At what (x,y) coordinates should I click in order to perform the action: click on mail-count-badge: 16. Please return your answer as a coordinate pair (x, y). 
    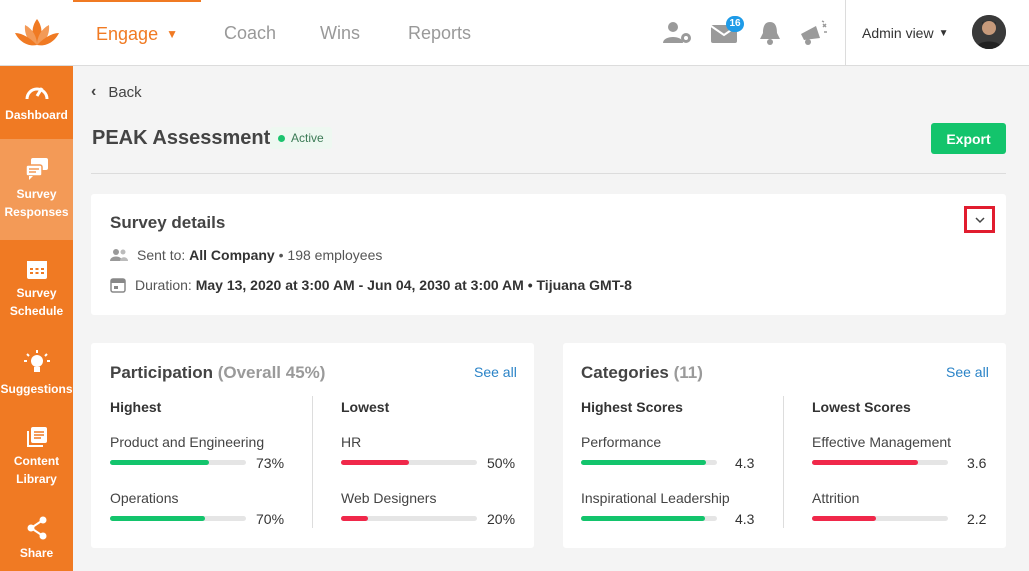
    Looking at the image, I should click on (735, 24).